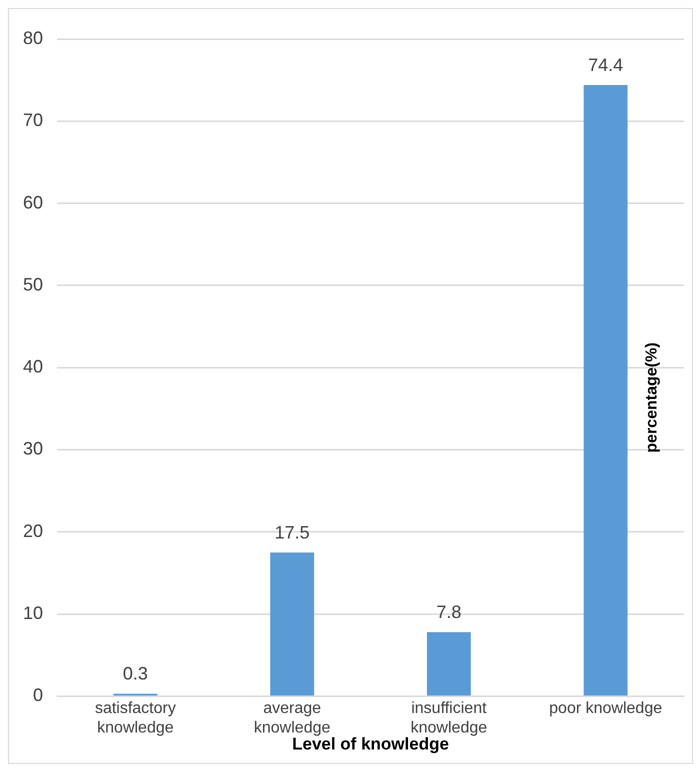  I want to click on y-tick-label: 0, so click(38, 695).